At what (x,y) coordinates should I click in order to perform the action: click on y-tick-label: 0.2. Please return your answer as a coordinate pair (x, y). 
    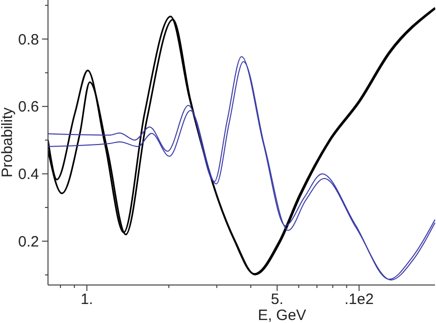
    Looking at the image, I should click on (28, 241).